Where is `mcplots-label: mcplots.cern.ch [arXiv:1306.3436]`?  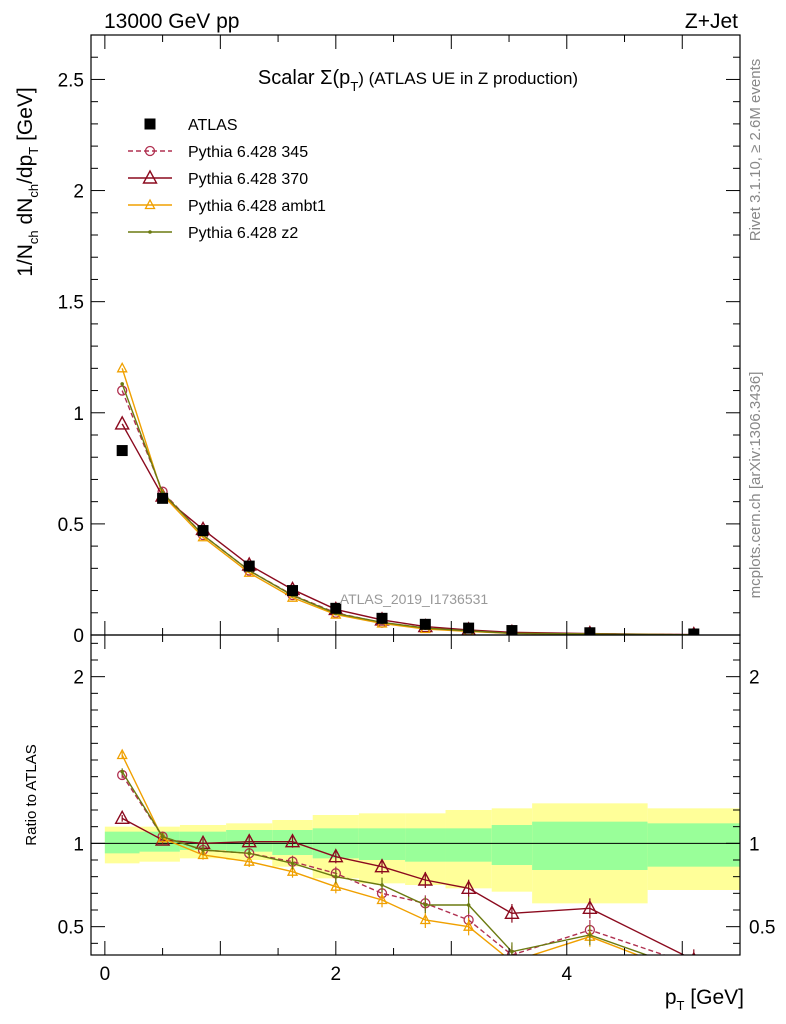 mcplots-label: mcplots.cern.ch [arXiv:1306.3436] is located at coordinates (755, 485).